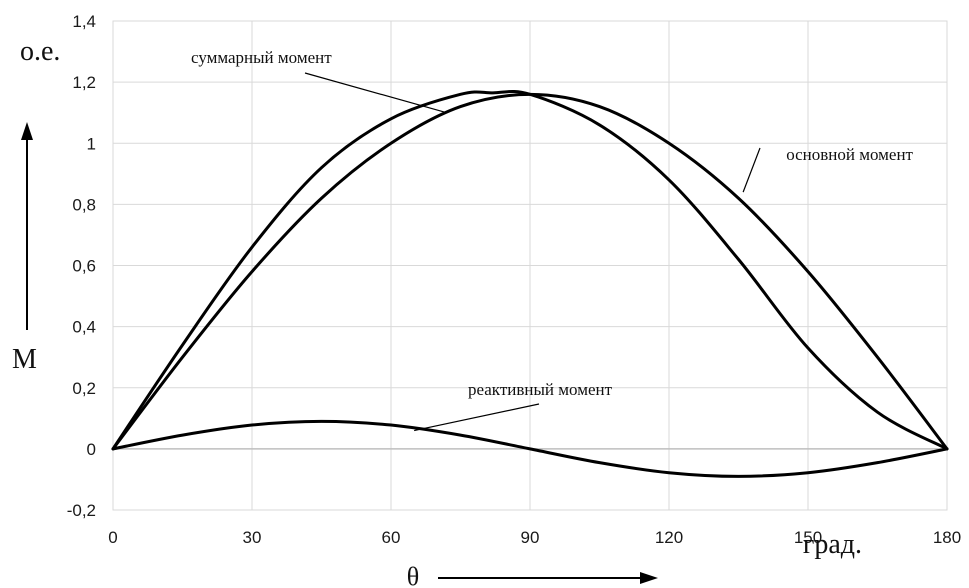 This screenshot has height=588, width=969. I want to click on y-axis-arrowhead, so click(27, 131).